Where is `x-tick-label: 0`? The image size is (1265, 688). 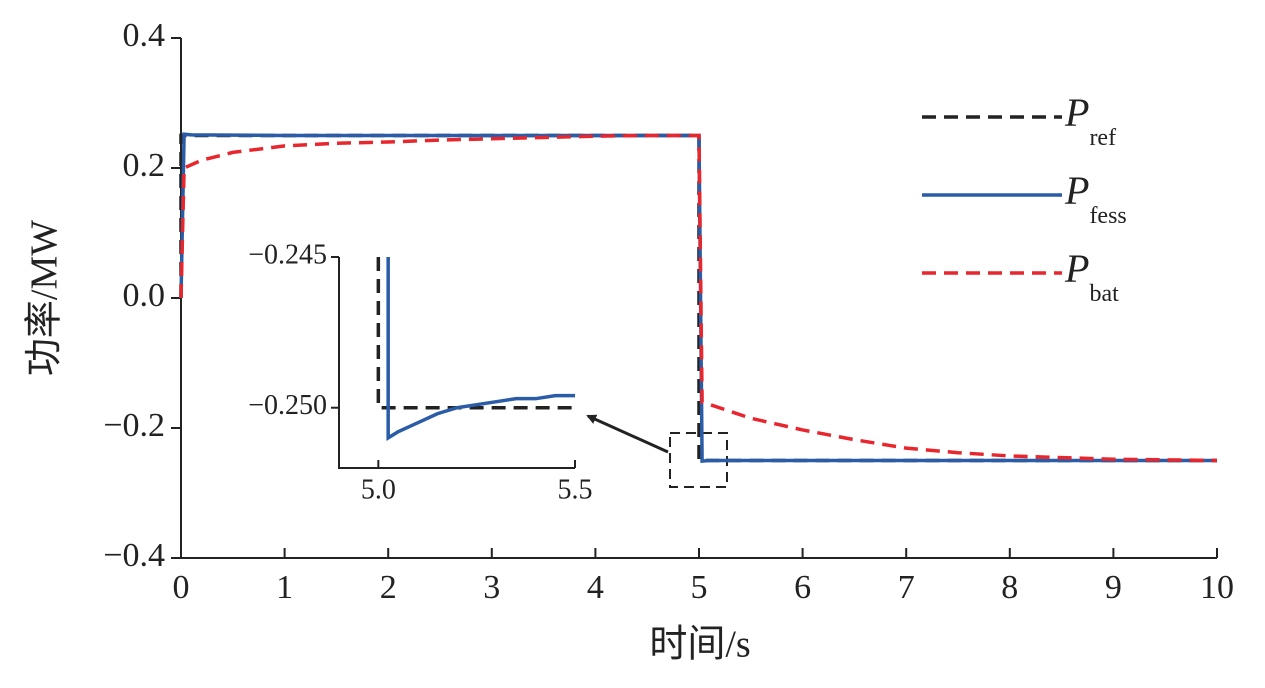 x-tick-label: 0 is located at coordinates (181, 587).